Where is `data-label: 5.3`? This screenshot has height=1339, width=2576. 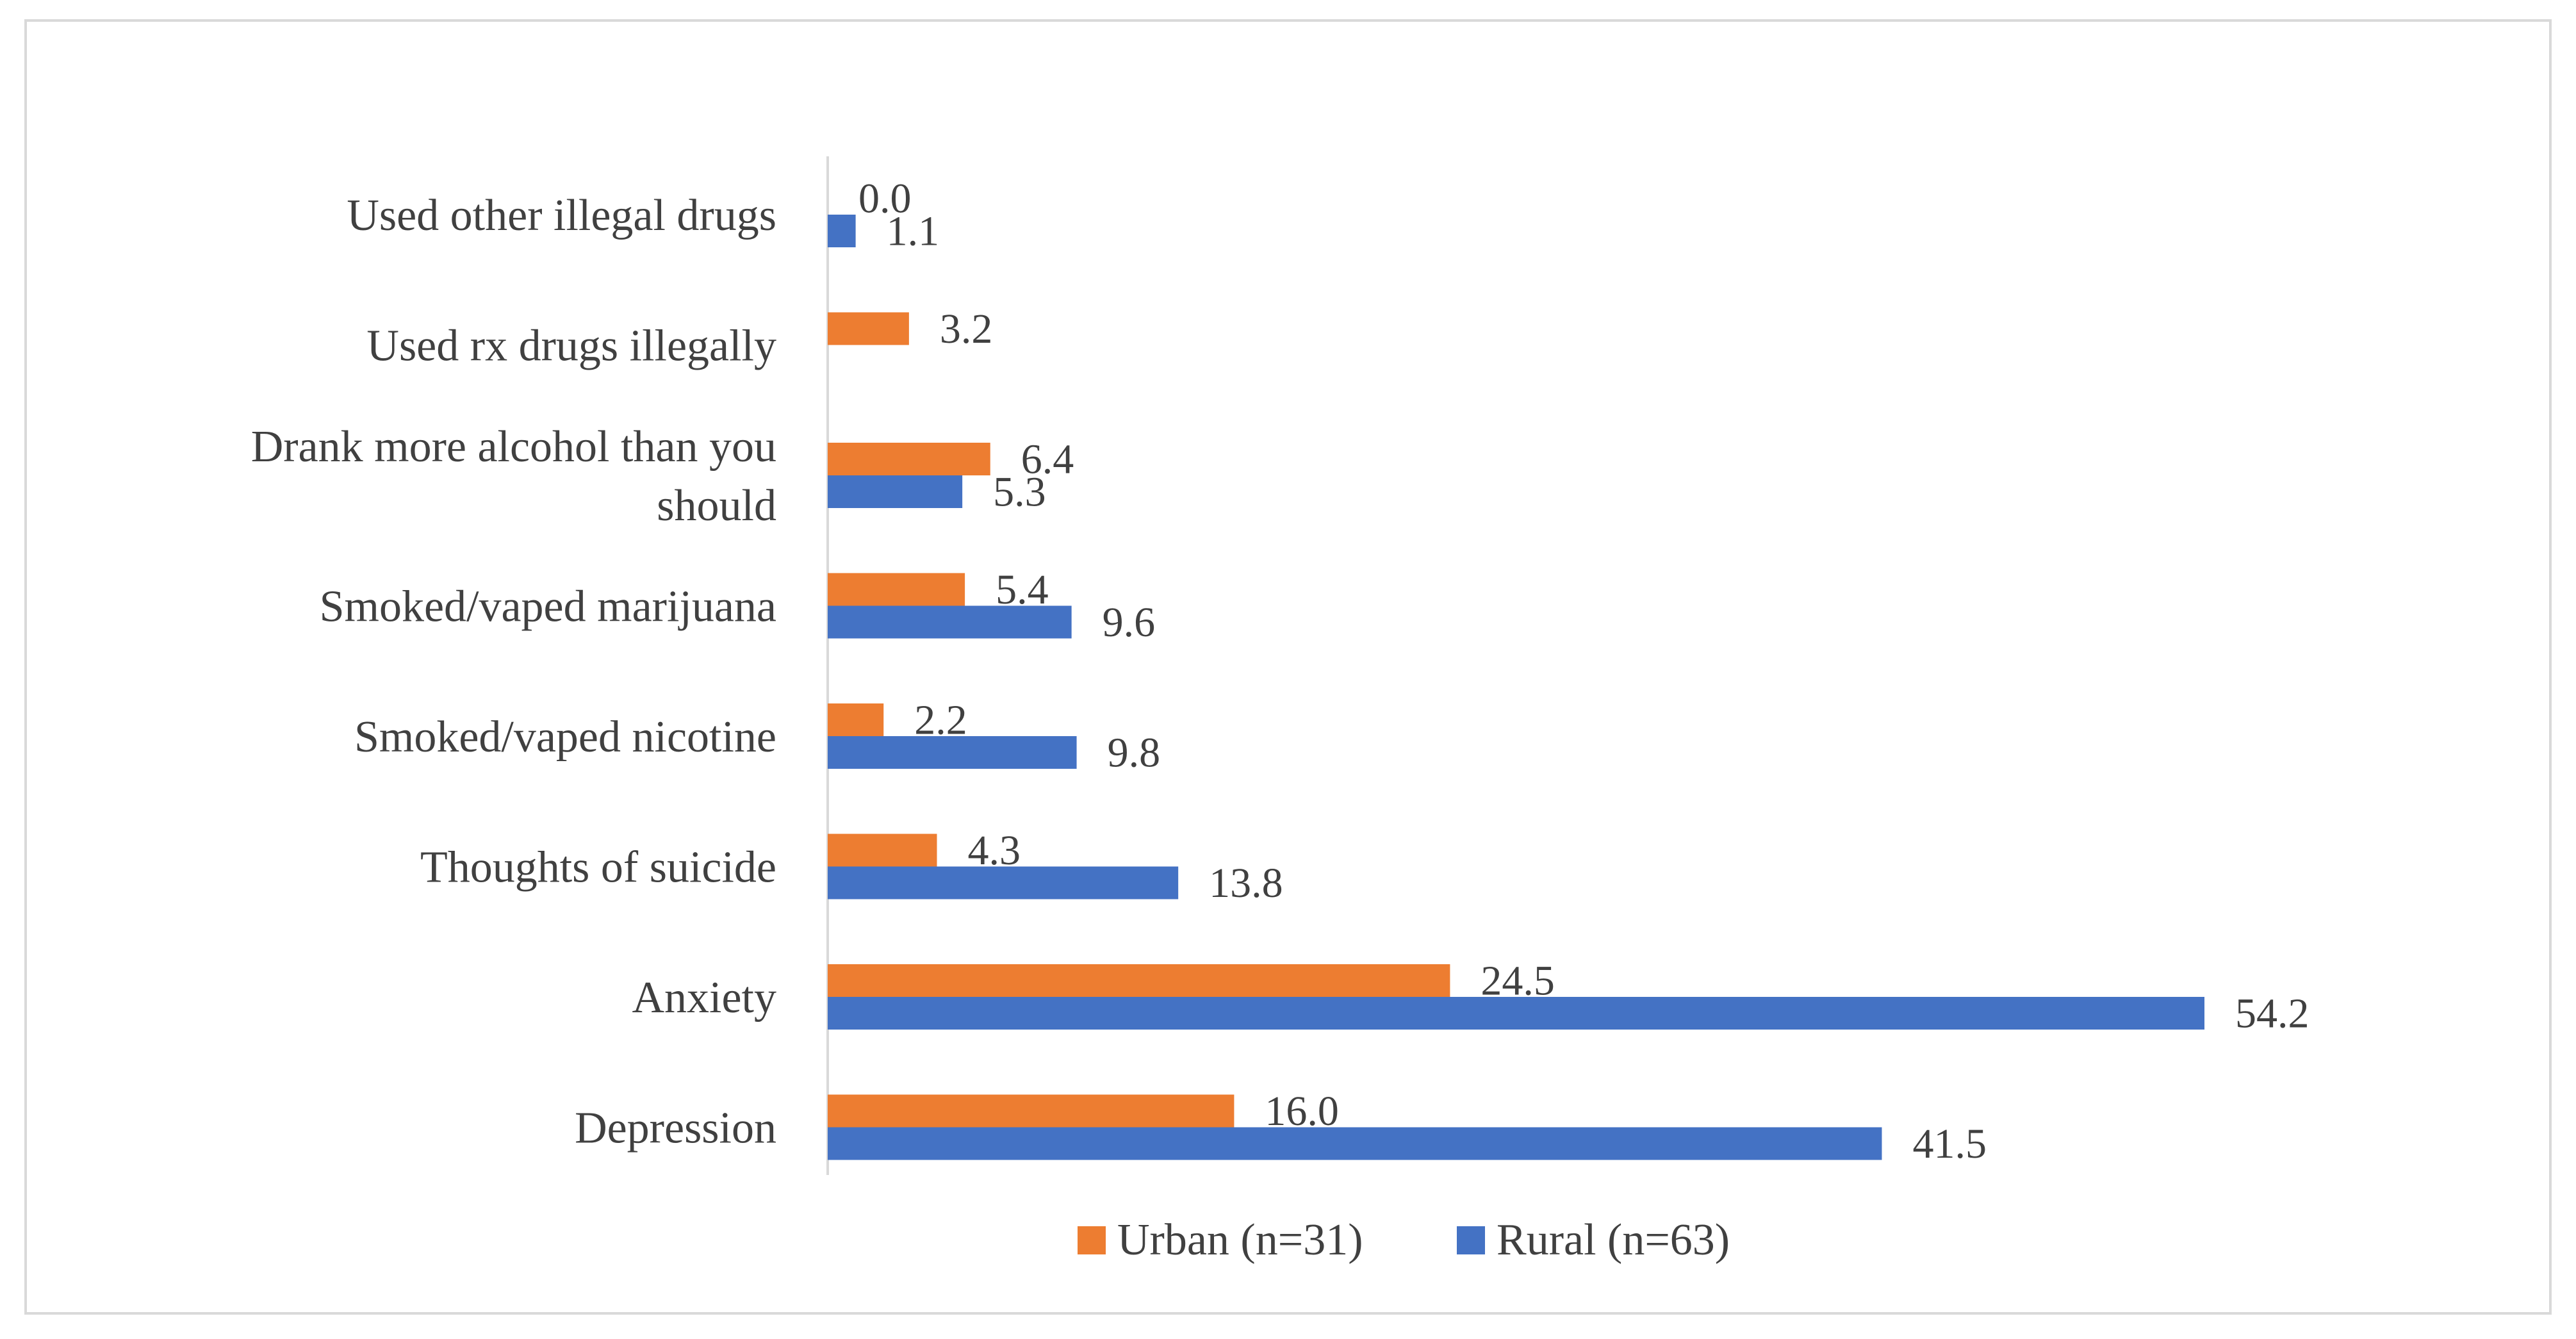
data-label: 5.3 is located at coordinates (1020, 492).